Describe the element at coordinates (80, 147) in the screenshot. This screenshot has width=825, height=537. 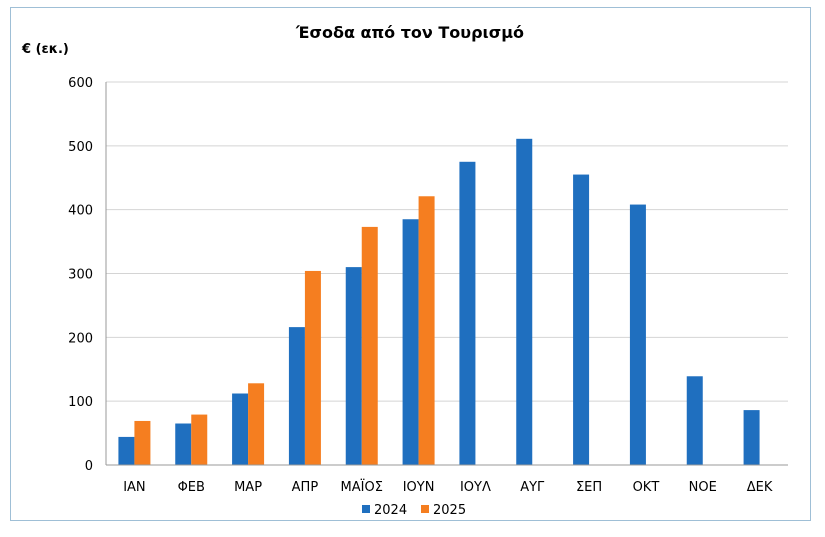
I see `y-tick-label: 500` at that location.